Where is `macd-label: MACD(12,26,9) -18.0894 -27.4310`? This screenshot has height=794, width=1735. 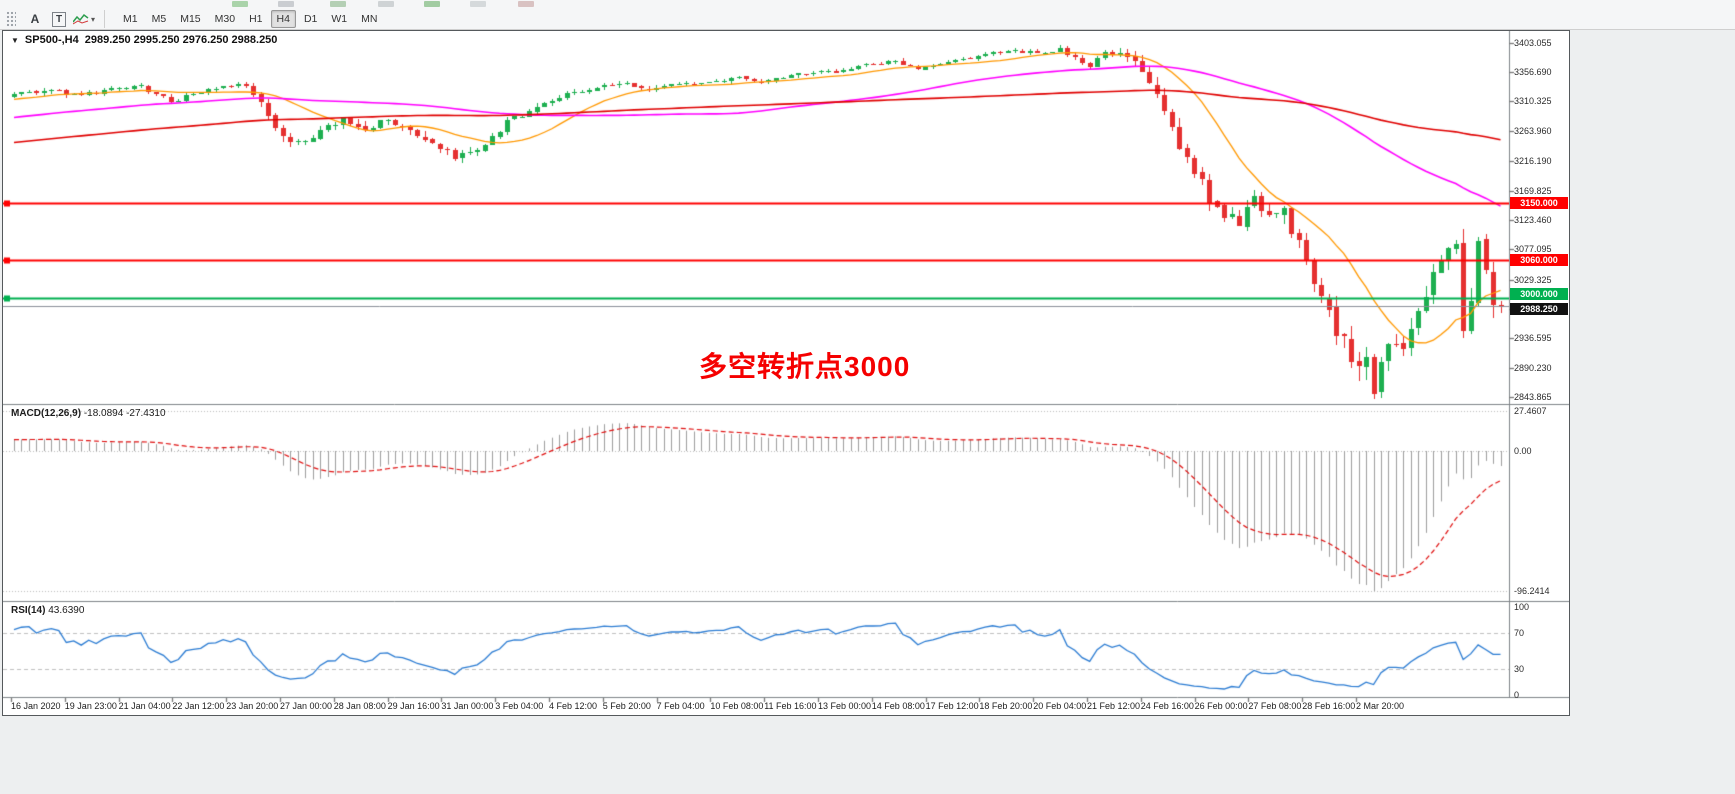
macd-label: MACD(12,26,9) -18.0894 -27.4310 is located at coordinates (88, 413).